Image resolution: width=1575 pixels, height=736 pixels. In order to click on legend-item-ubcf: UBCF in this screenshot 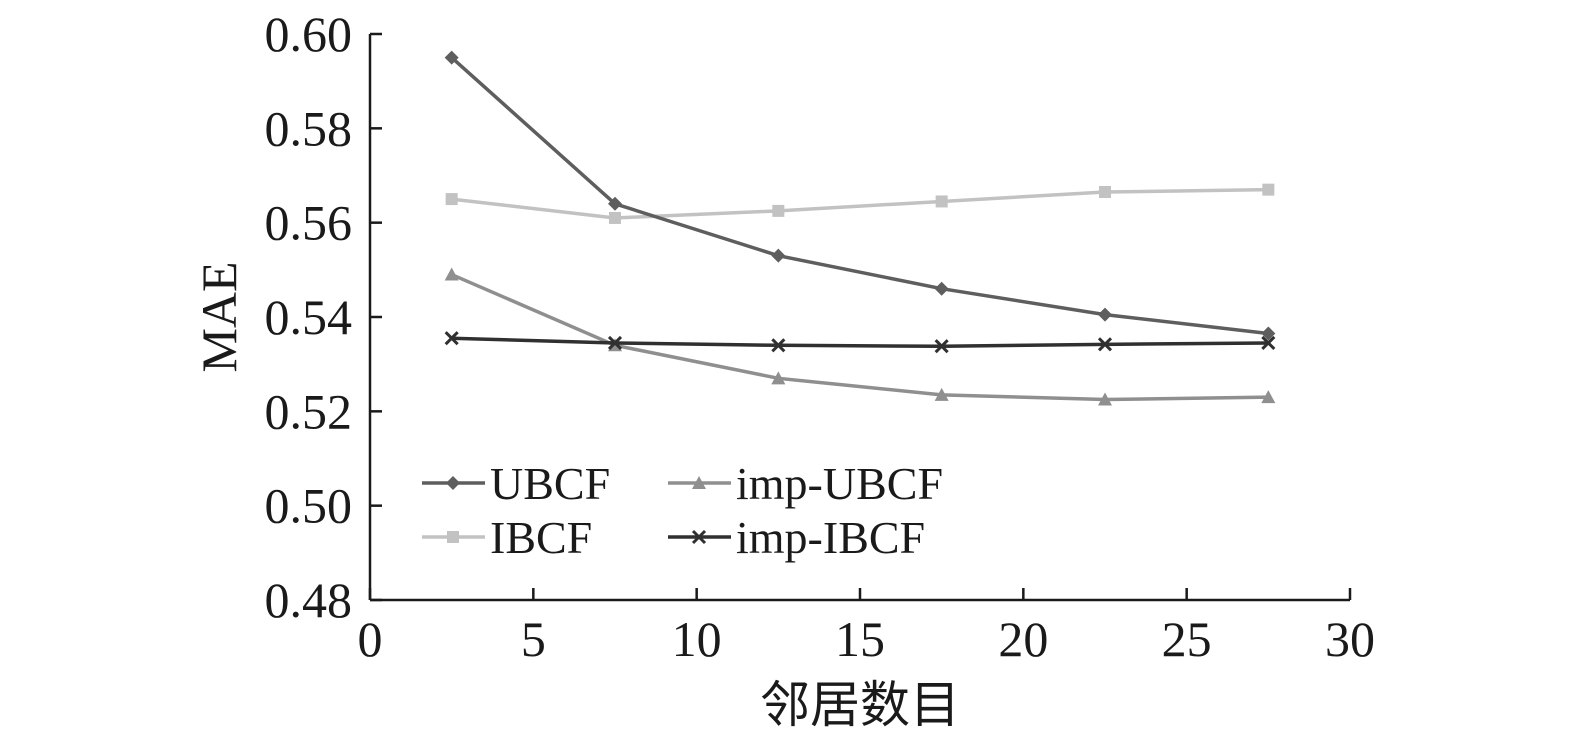, I will do `click(516, 483)`.